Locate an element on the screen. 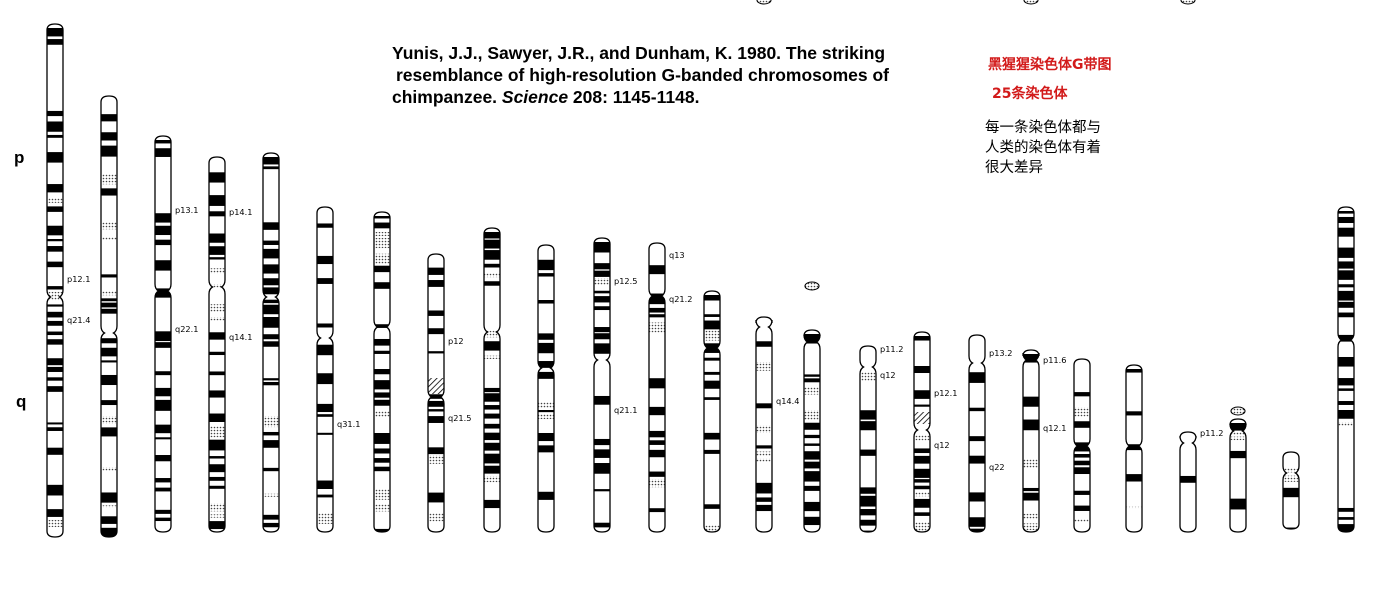  citation-line-3: chimpanzee. Science 208: 1145-1148. is located at coordinates (672, 97).